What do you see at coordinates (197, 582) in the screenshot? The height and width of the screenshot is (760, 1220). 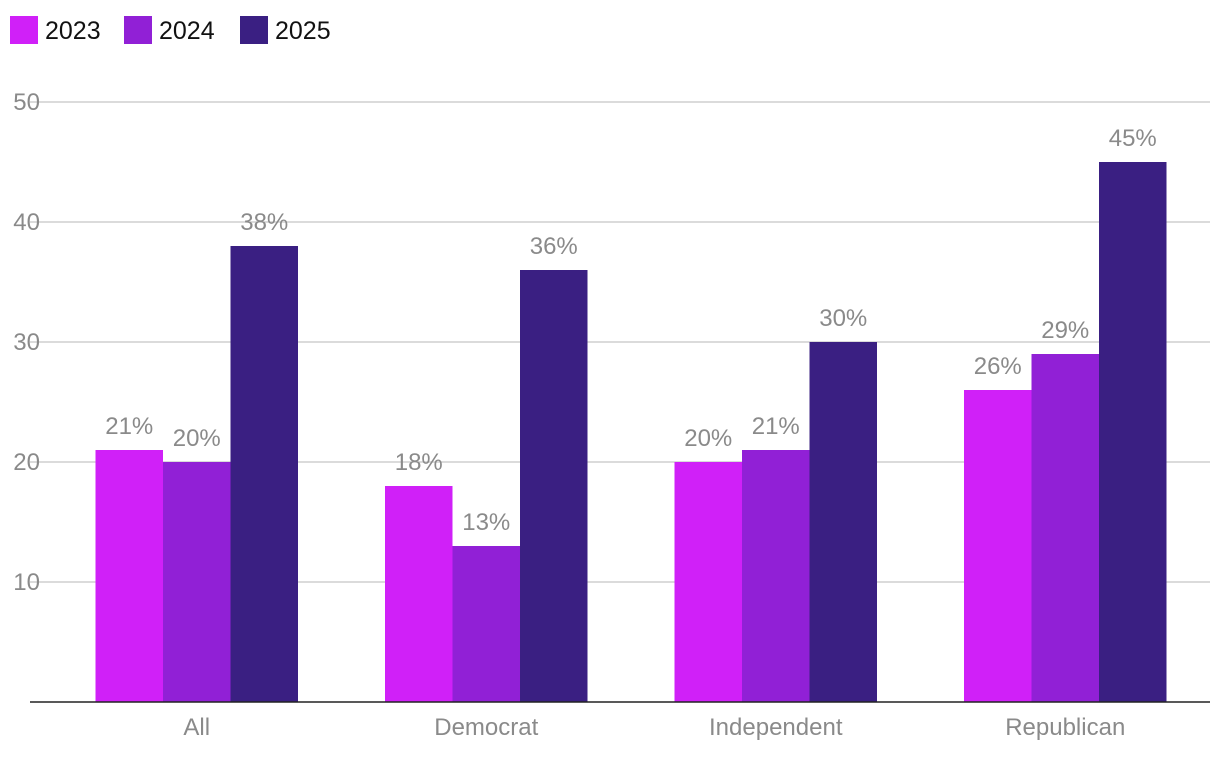 I see `bar-all-2024` at bounding box center [197, 582].